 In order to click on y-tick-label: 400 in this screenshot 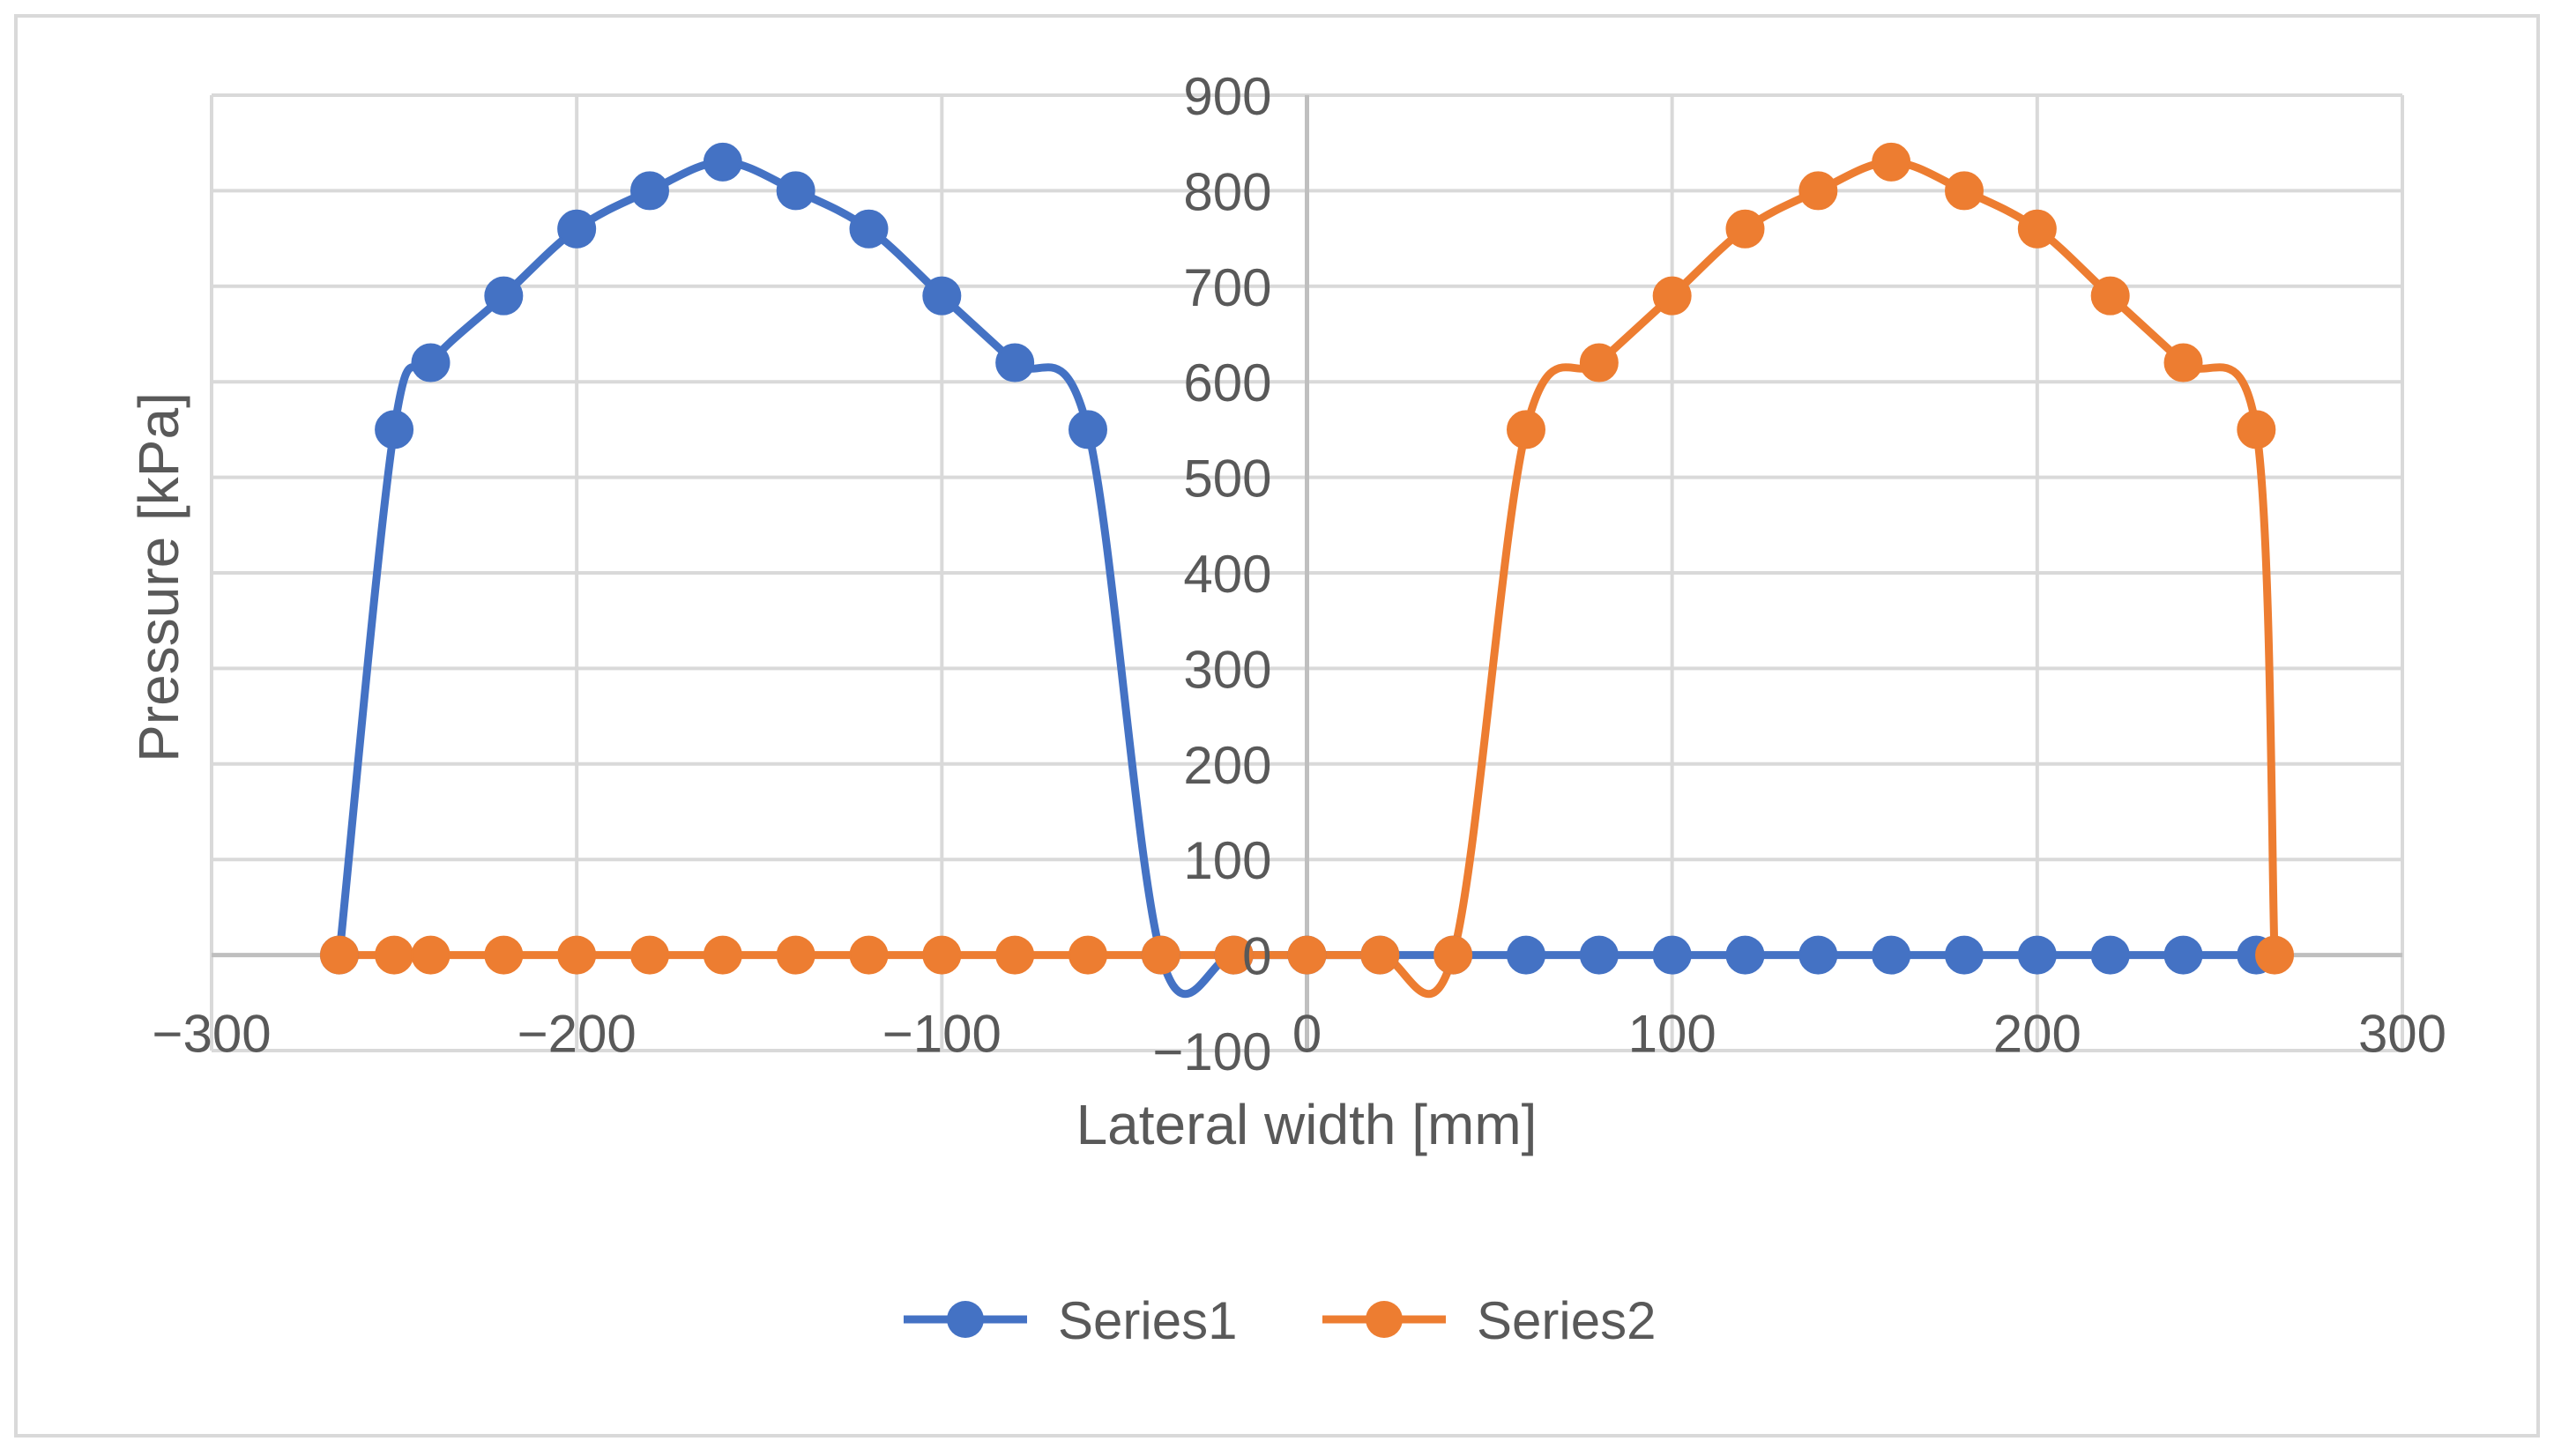, I will do `click(1227, 574)`.